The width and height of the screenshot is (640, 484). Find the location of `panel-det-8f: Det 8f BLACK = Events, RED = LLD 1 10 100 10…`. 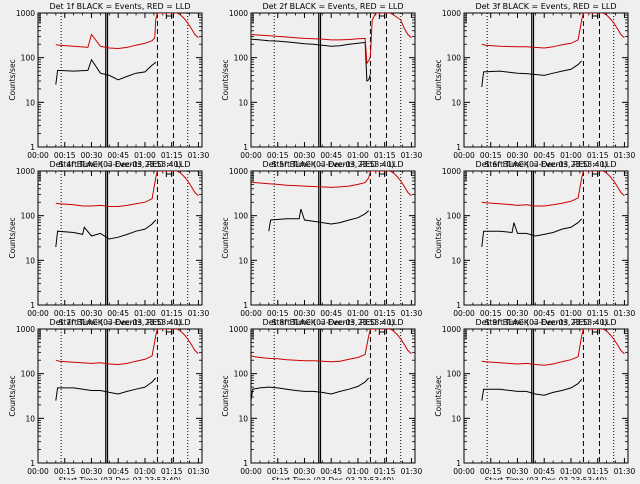

panel-det-8f: Det 8f BLACK = Events, RED = LLD 1 10 100 10… is located at coordinates (322, 401).